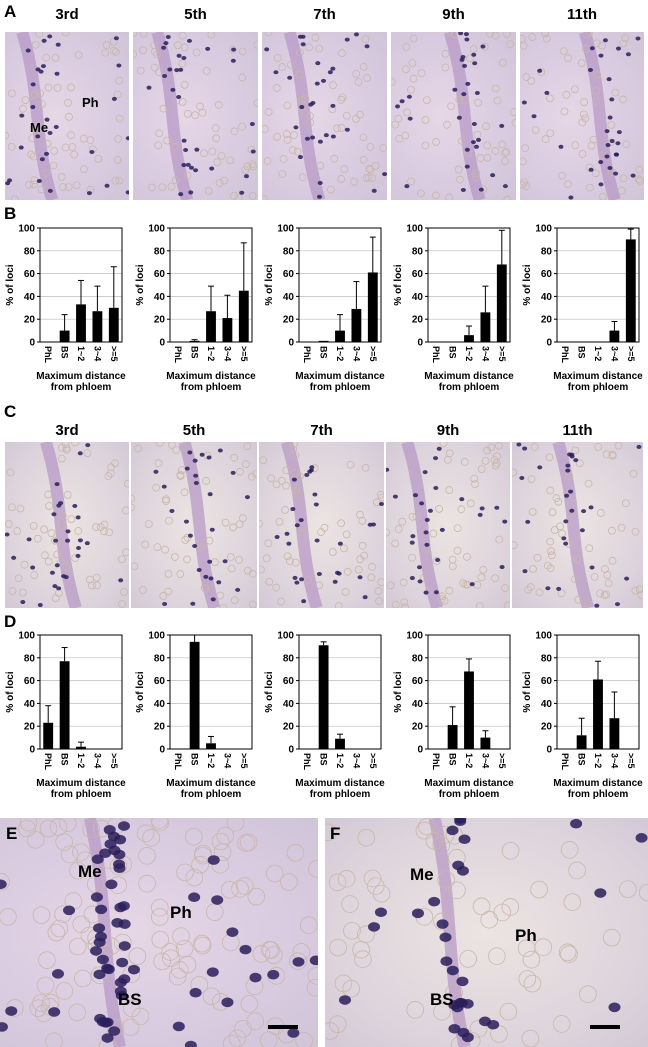 This screenshot has height=1047, width=648. I want to click on annotation: Me, so click(90, 871).